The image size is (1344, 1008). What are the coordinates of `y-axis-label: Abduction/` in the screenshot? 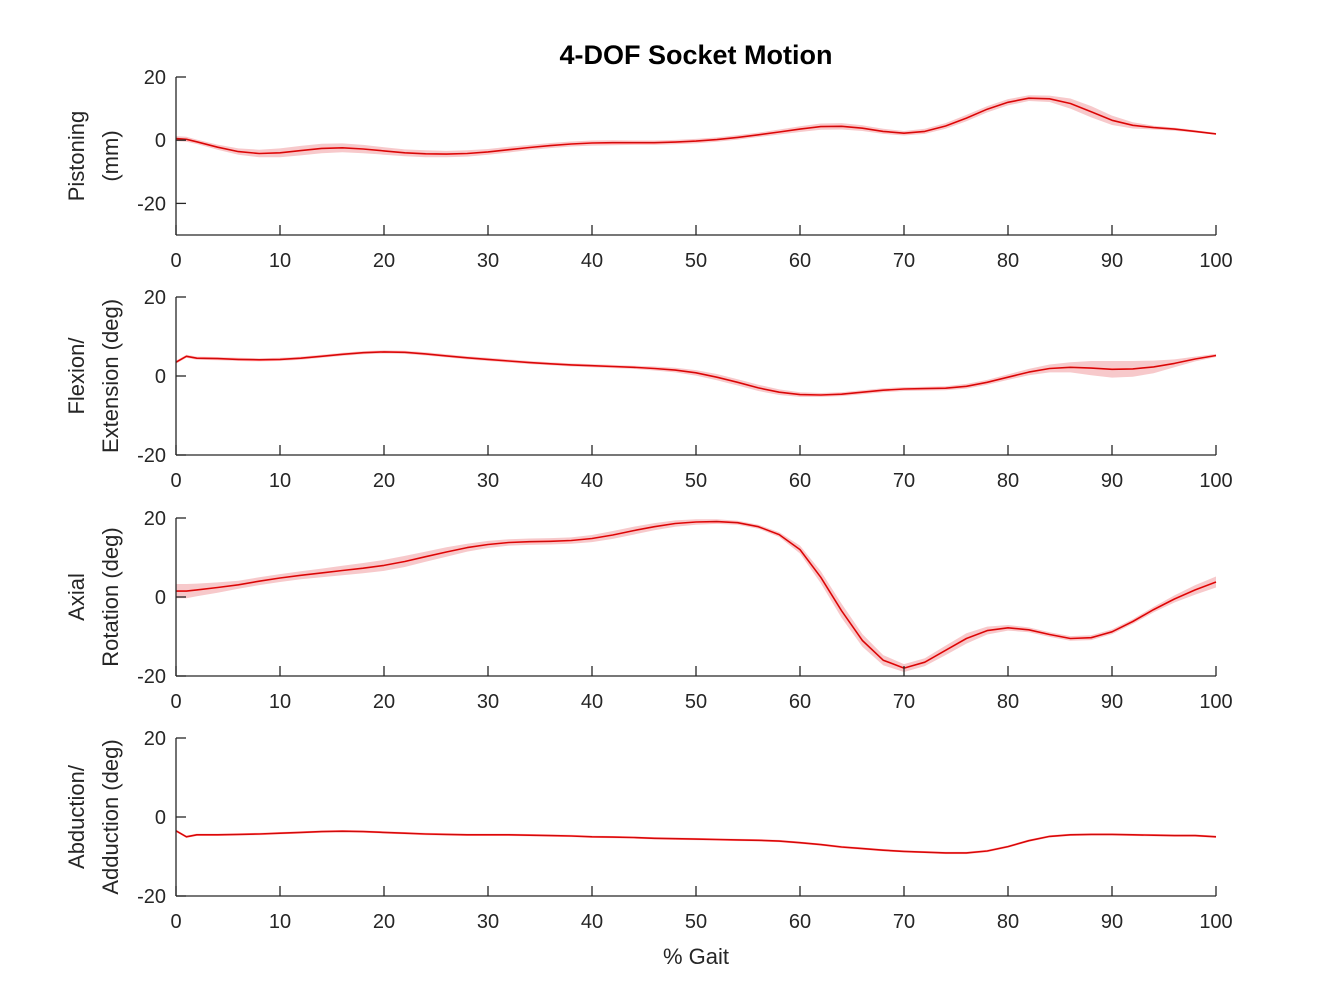 It's located at (76, 816).